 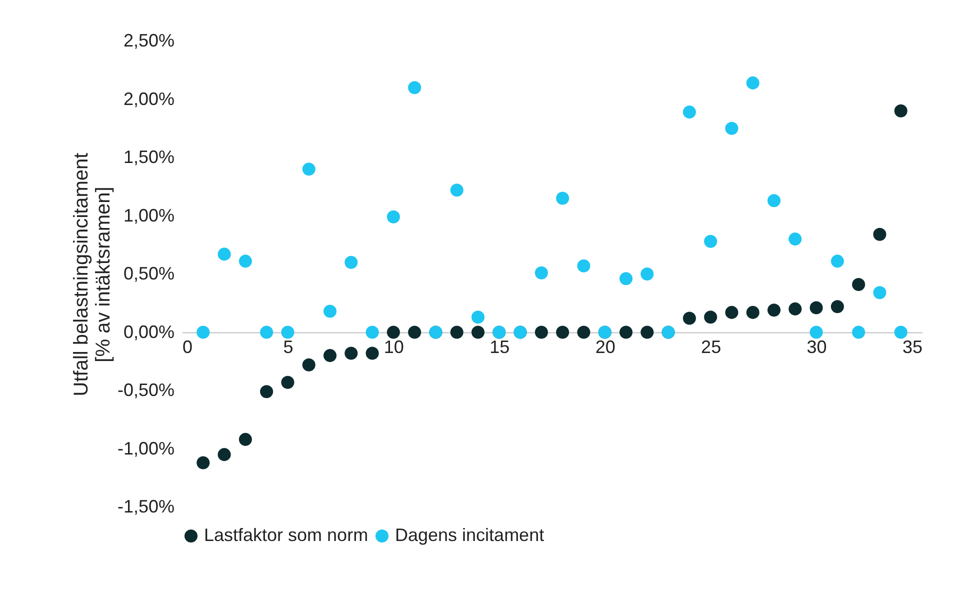 I want to click on y-tick-label: 2,50%, so click(x=148, y=40).